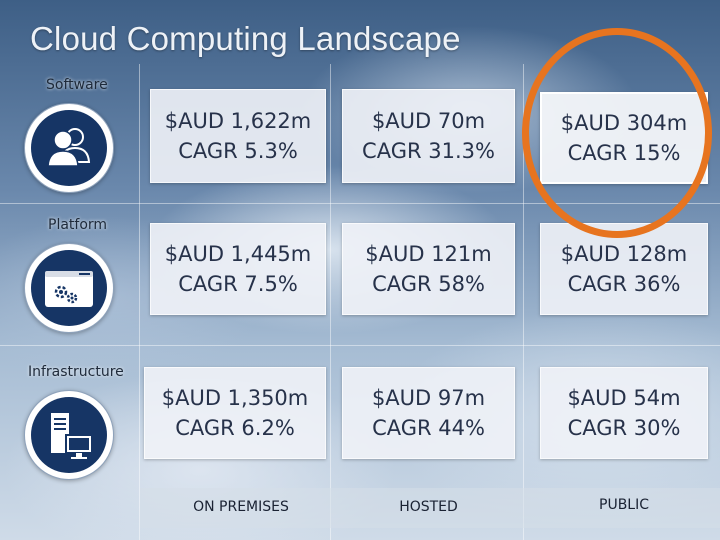  What do you see at coordinates (235, 398) in the screenshot?
I see `cell-value: $AUD 1,350m` at bounding box center [235, 398].